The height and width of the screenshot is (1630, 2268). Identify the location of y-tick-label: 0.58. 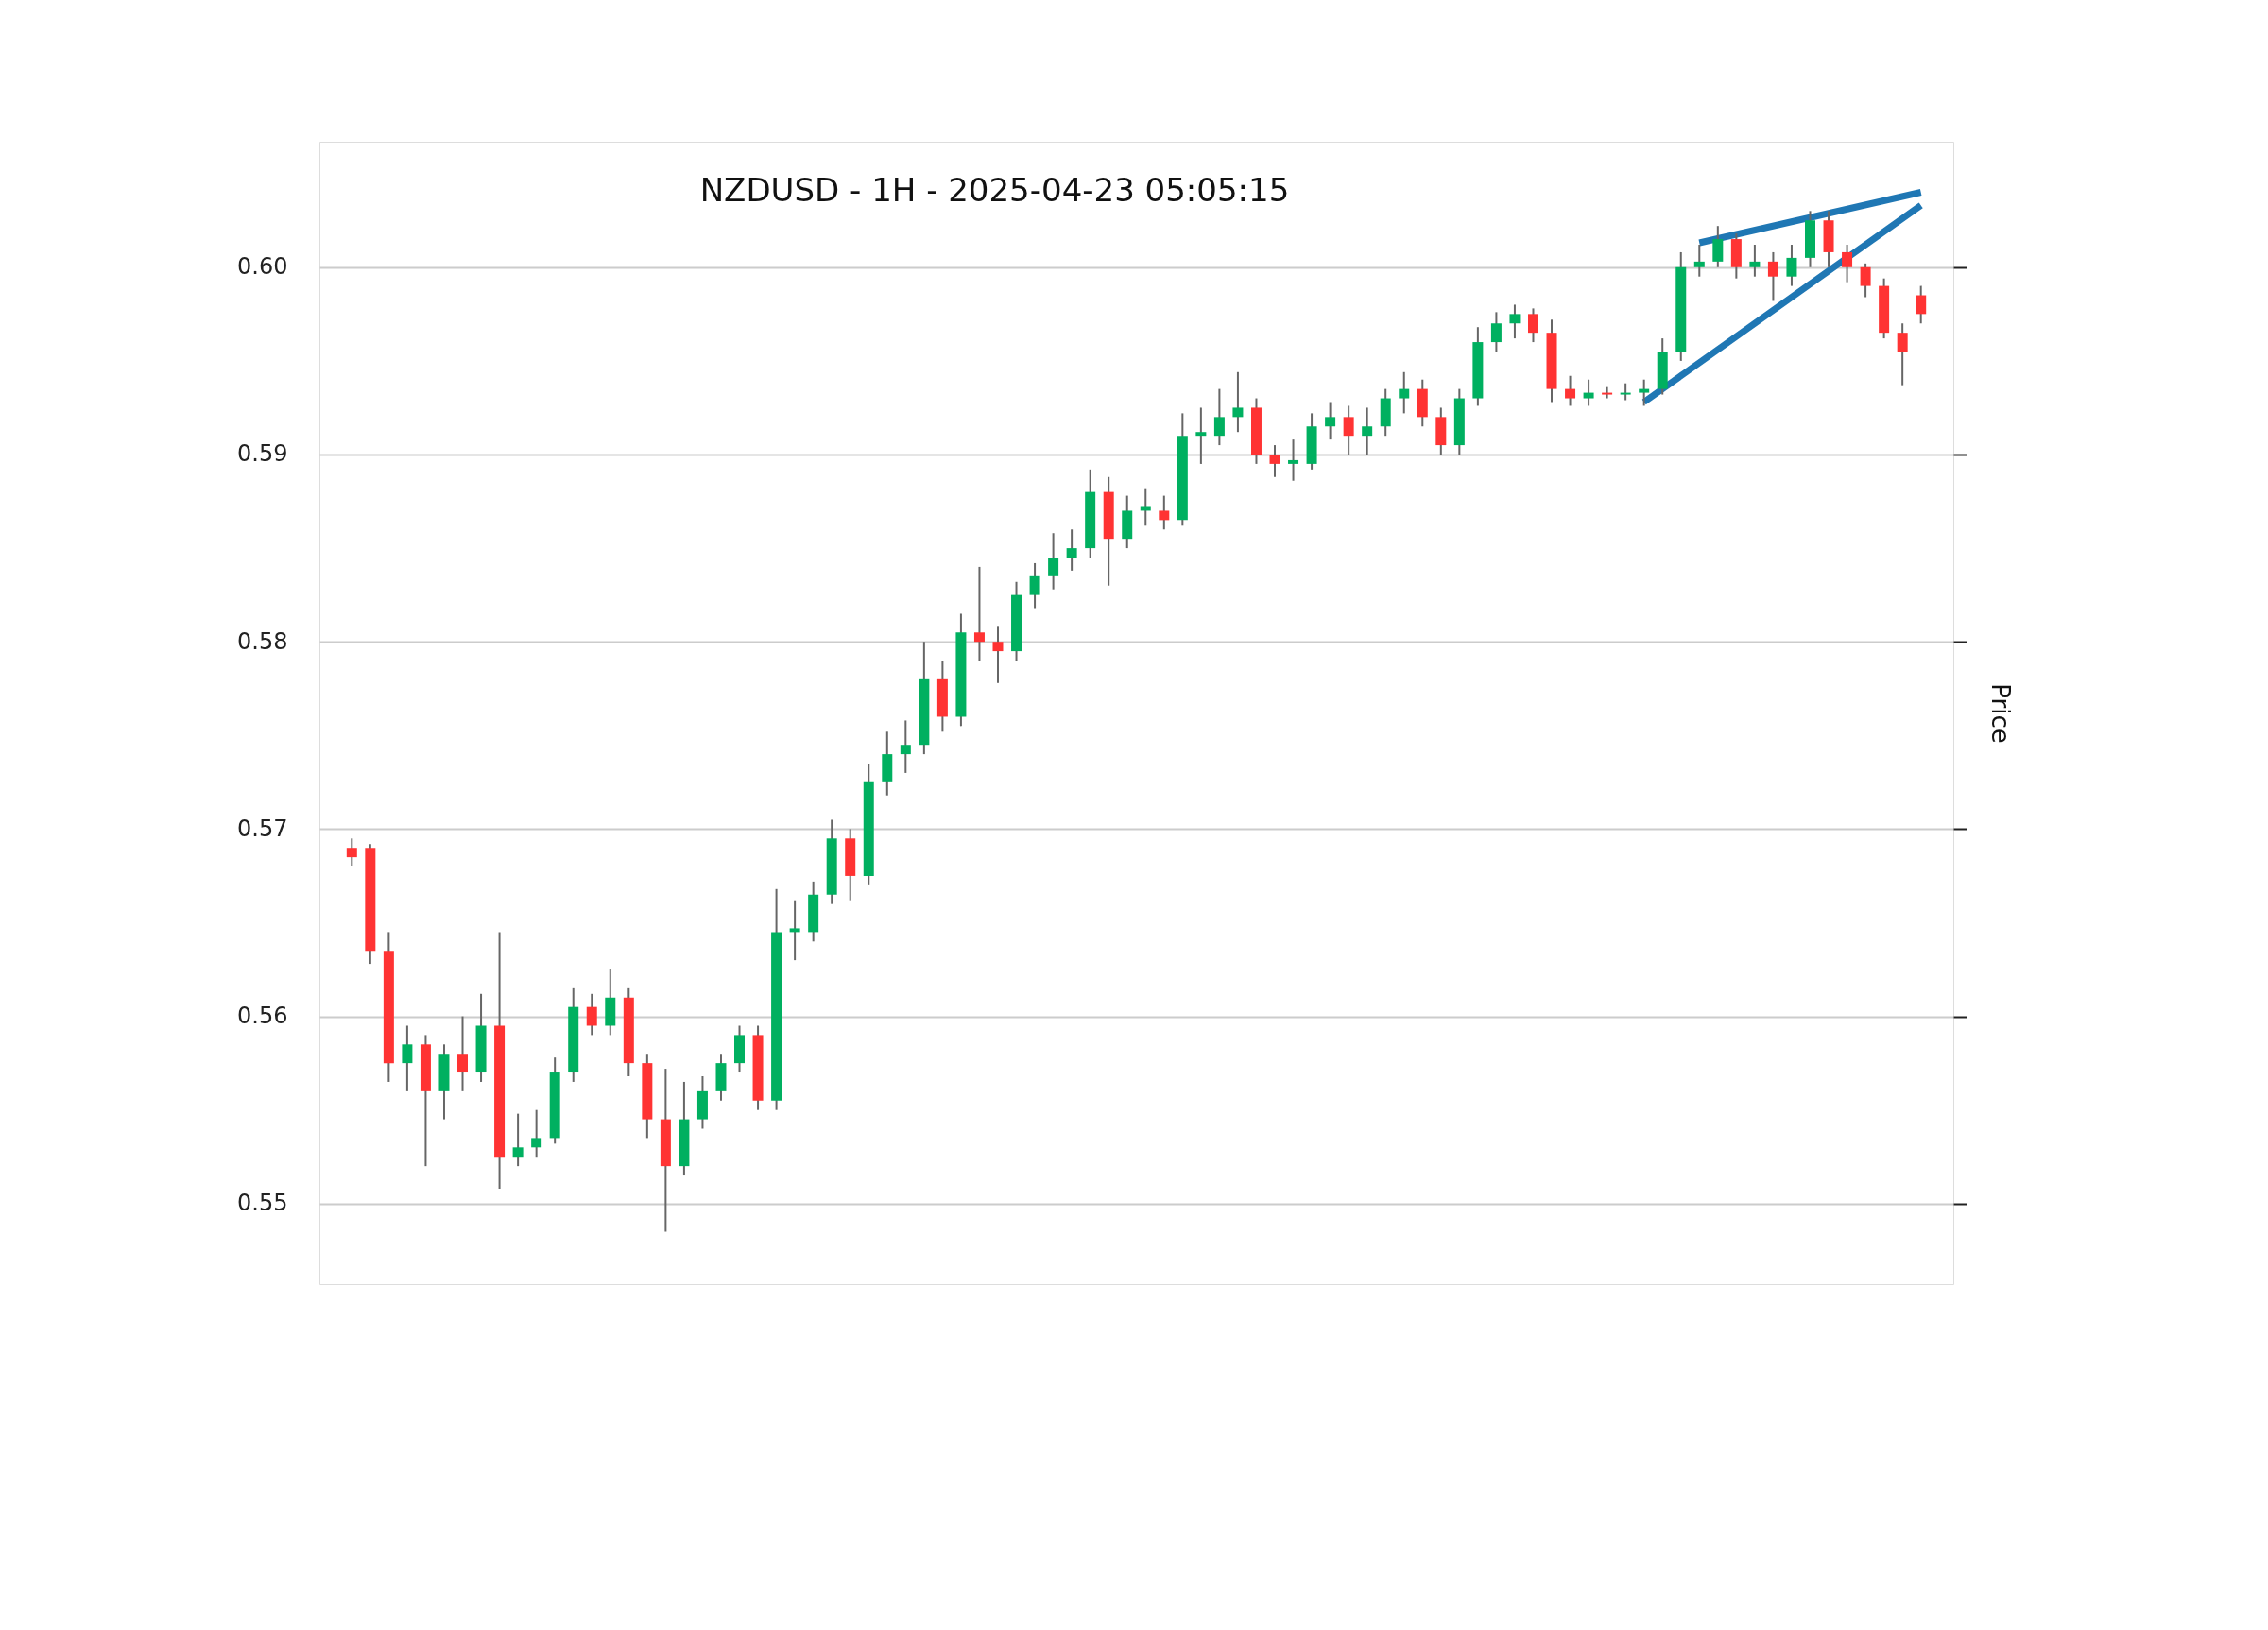
(262, 641).